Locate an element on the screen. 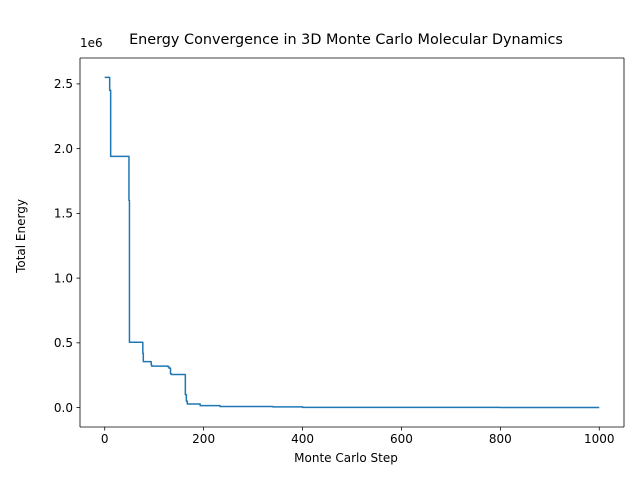 The width and height of the screenshot is (640, 480). y-tick-label: 0.5 is located at coordinates (63, 343).